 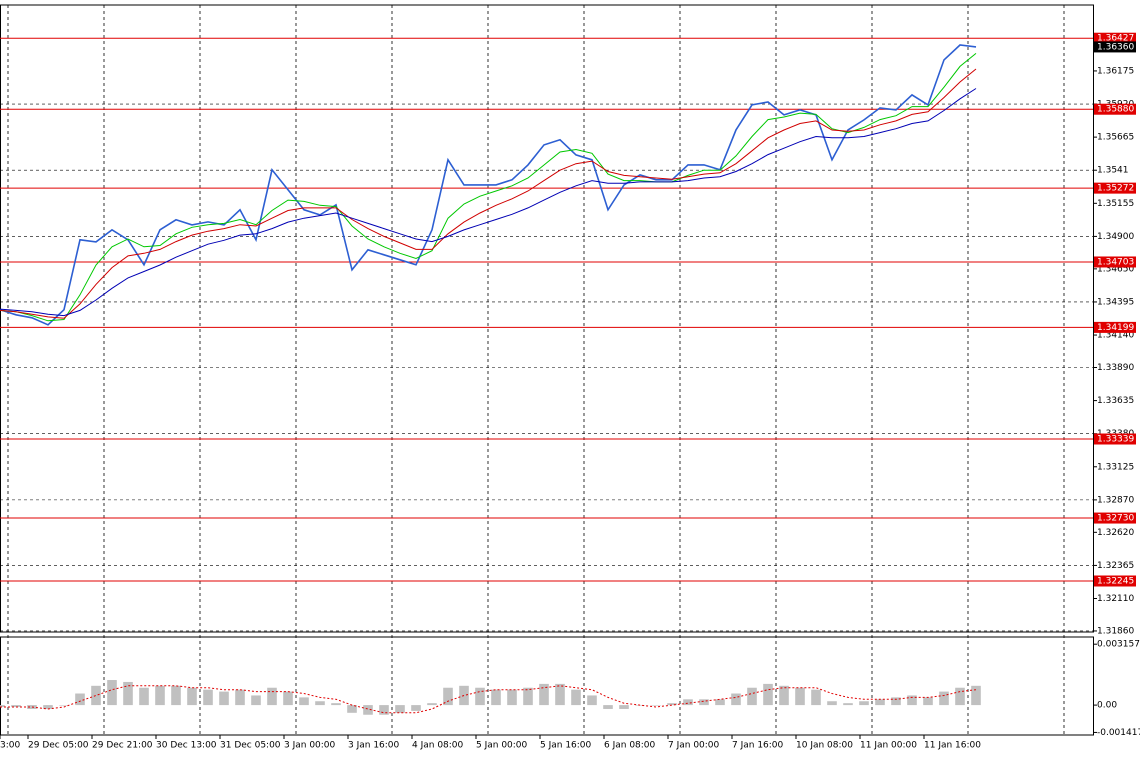 I want to click on x-tick-label: 29 Dec 21:00, so click(x=122, y=746).